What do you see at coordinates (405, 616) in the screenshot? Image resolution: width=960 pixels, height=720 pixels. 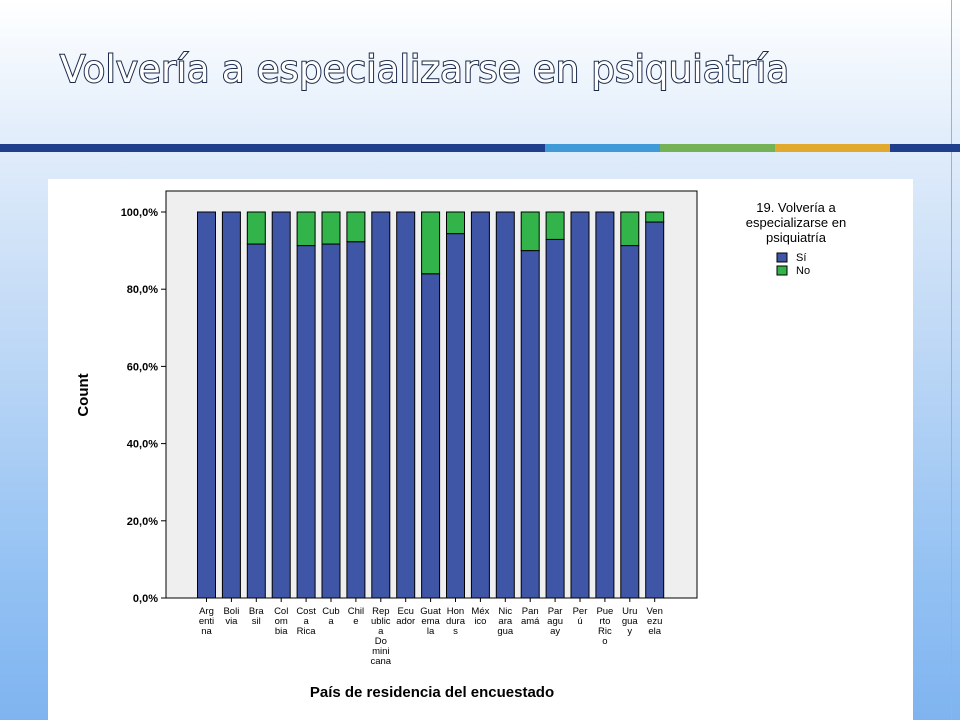 I see `x-tick-label: Ecu ador` at bounding box center [405, 616].